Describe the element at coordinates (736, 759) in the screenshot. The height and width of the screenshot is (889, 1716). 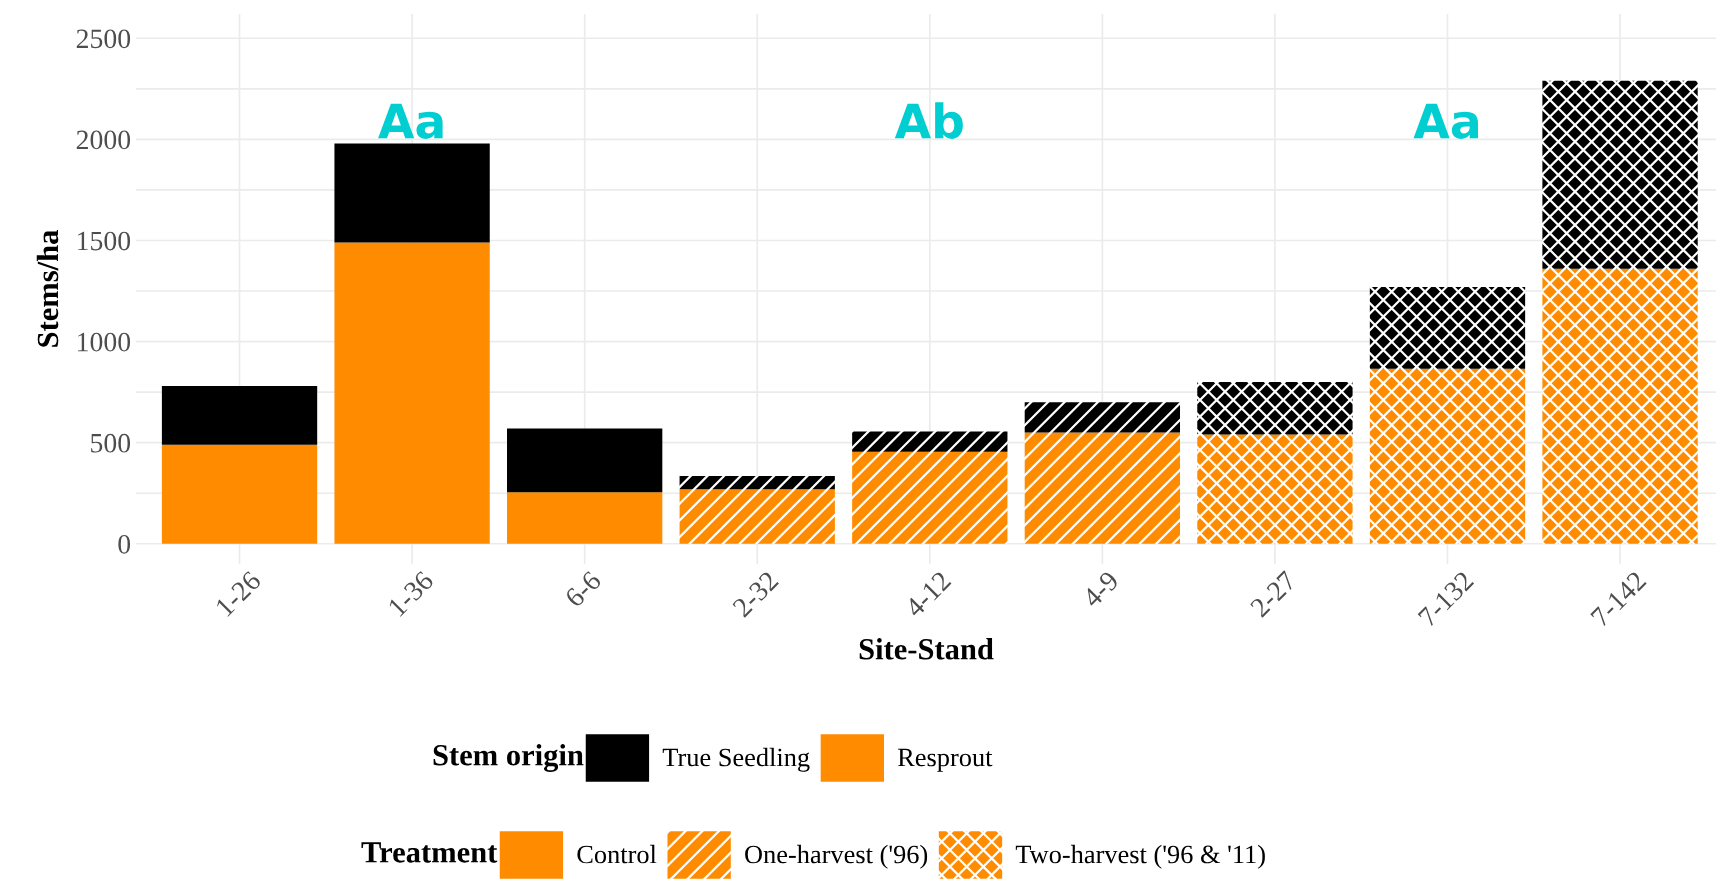
I see `legend-label: True Seedling` at that location.